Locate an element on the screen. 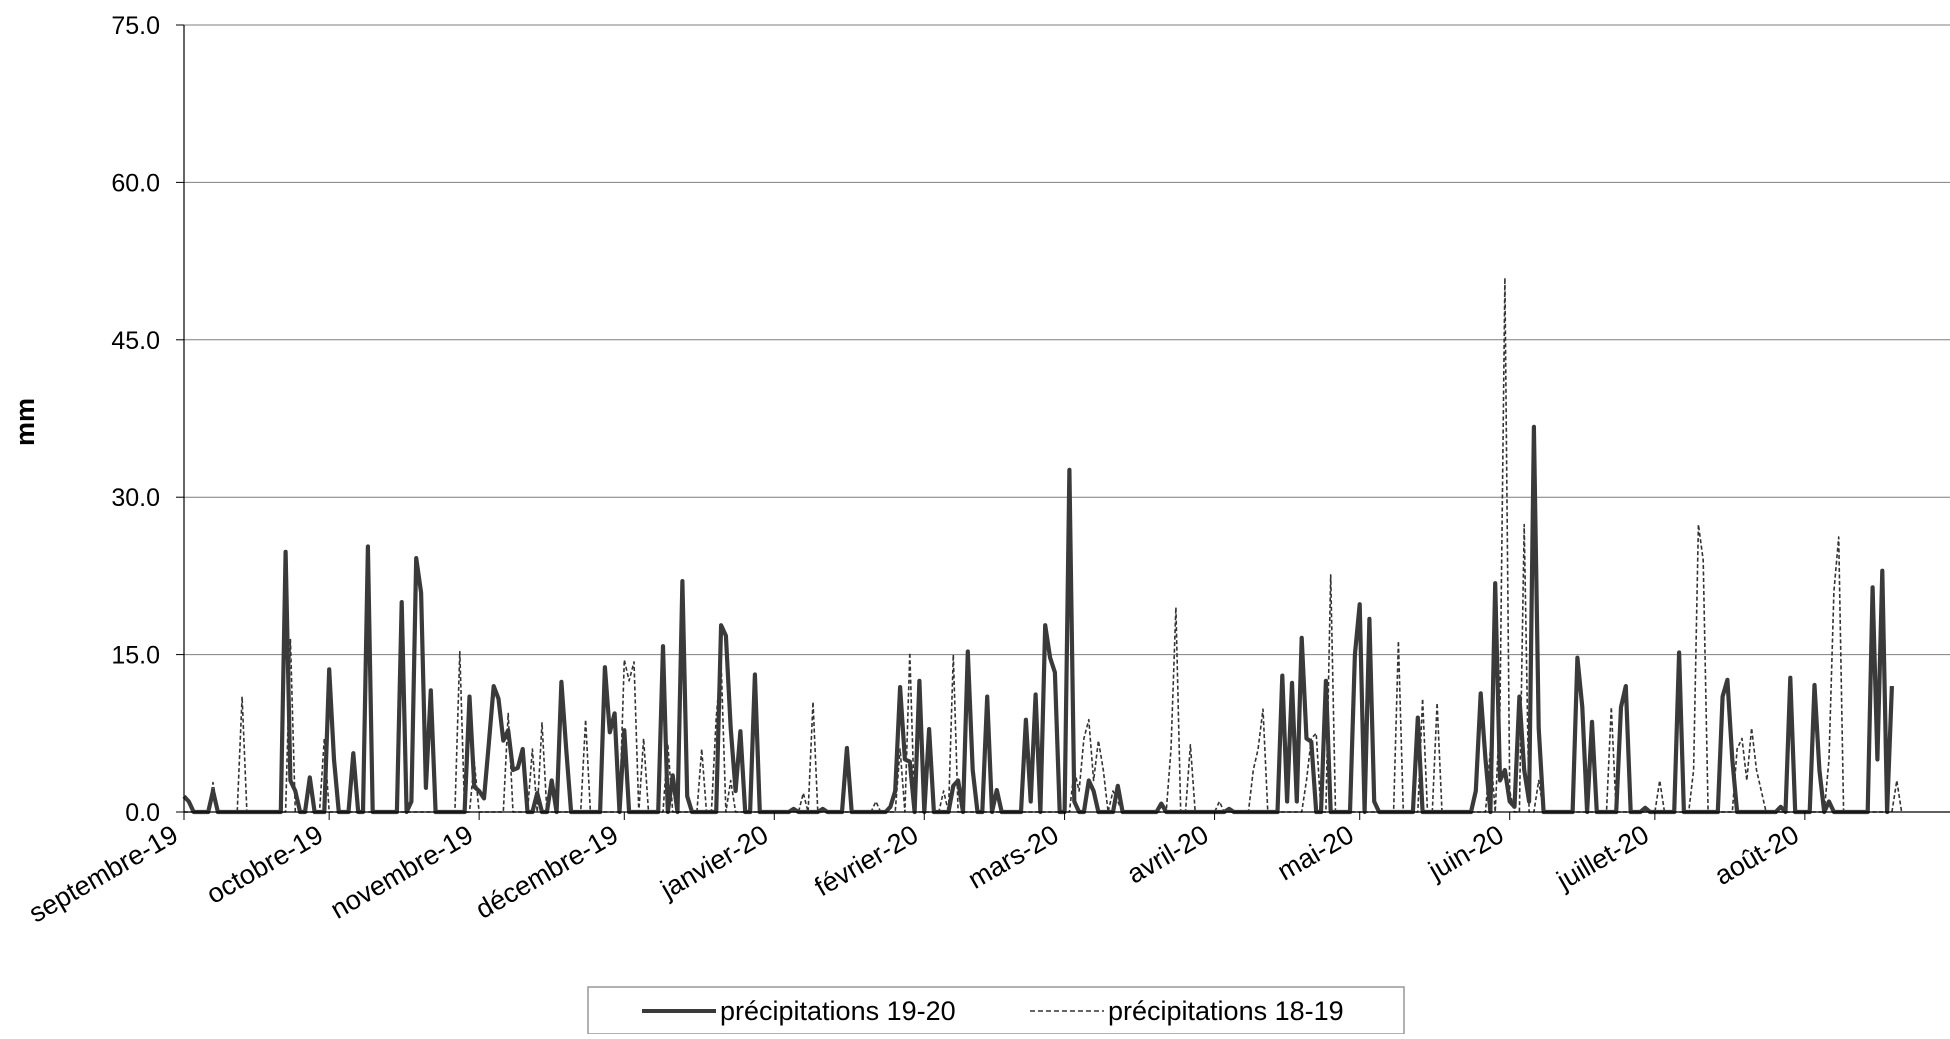  legend-box is located at coordinates (996, 1010).